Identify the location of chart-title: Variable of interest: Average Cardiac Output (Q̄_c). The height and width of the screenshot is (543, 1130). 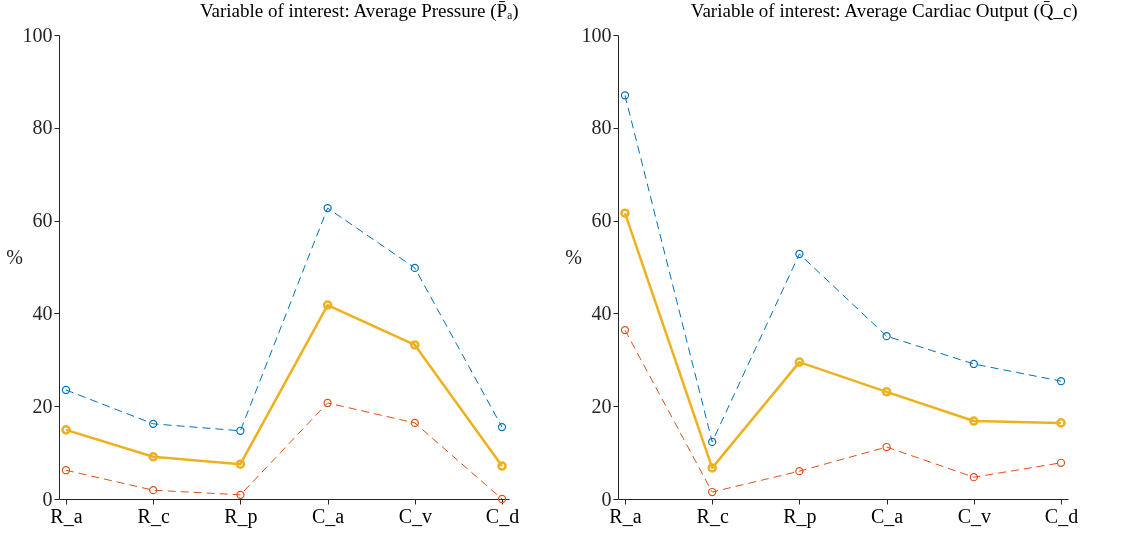
(884, 11).